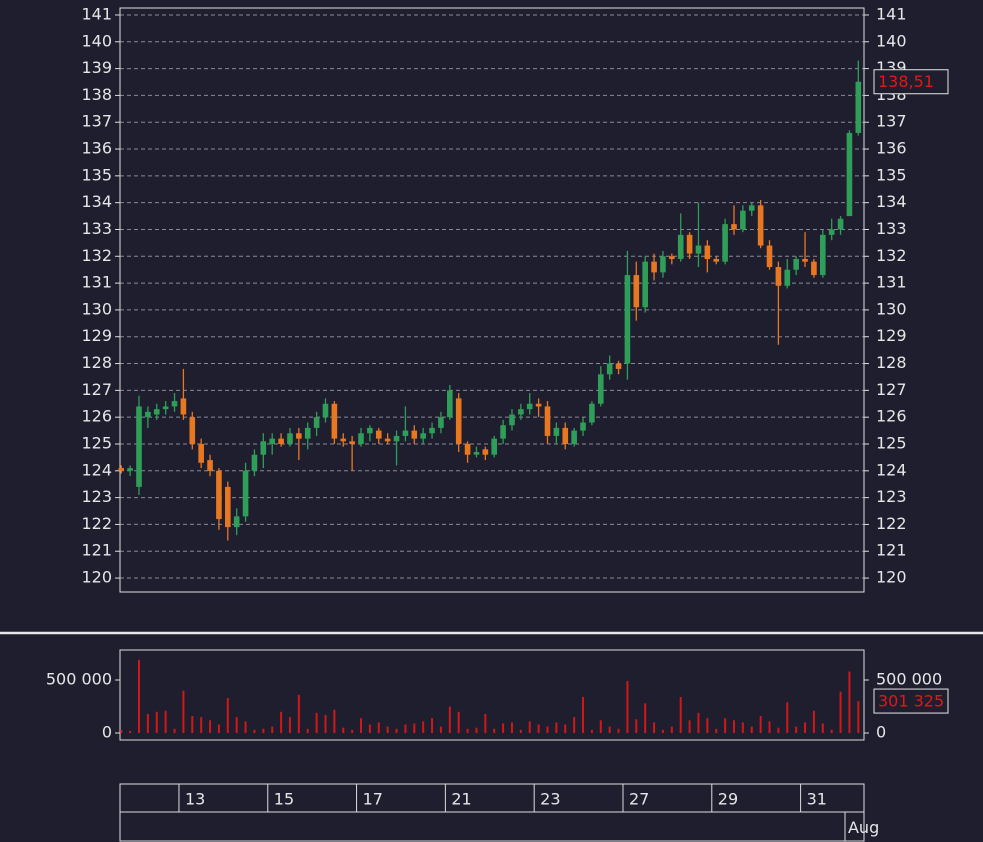  I want to click on y2-tick-label: 133, so click(891, 228).